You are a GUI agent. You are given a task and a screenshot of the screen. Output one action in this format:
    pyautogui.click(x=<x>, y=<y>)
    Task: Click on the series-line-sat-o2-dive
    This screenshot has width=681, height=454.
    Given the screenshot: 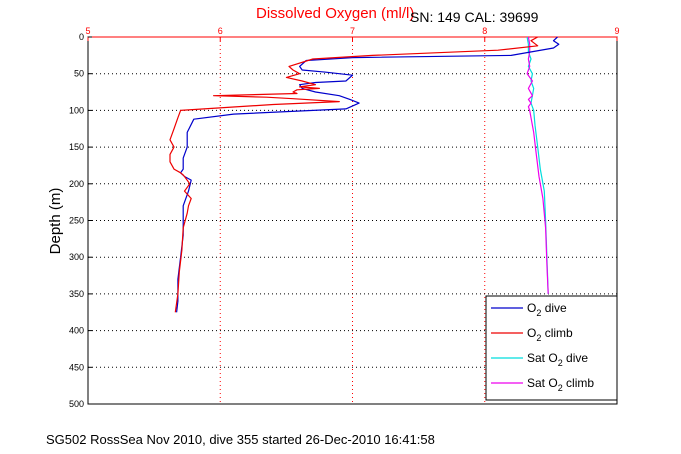 What is the action you would take?
    pyautogui.click(x=537, y=165)
    